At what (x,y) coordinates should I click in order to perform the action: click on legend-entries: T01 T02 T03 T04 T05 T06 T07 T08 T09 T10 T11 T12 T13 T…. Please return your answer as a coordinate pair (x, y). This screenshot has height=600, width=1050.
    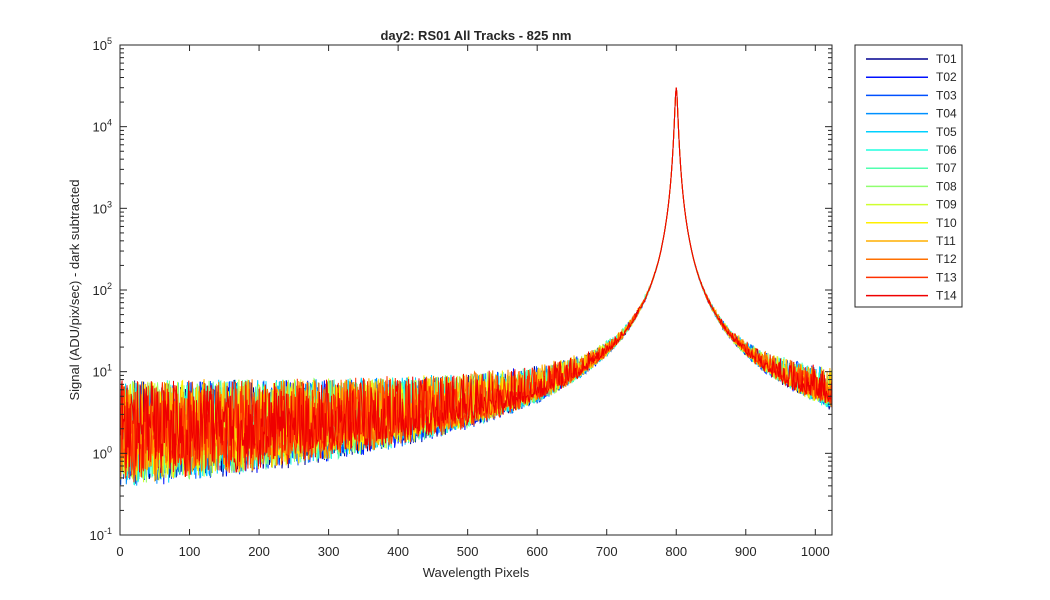
    Looking at the image, I should click on (911, 177).